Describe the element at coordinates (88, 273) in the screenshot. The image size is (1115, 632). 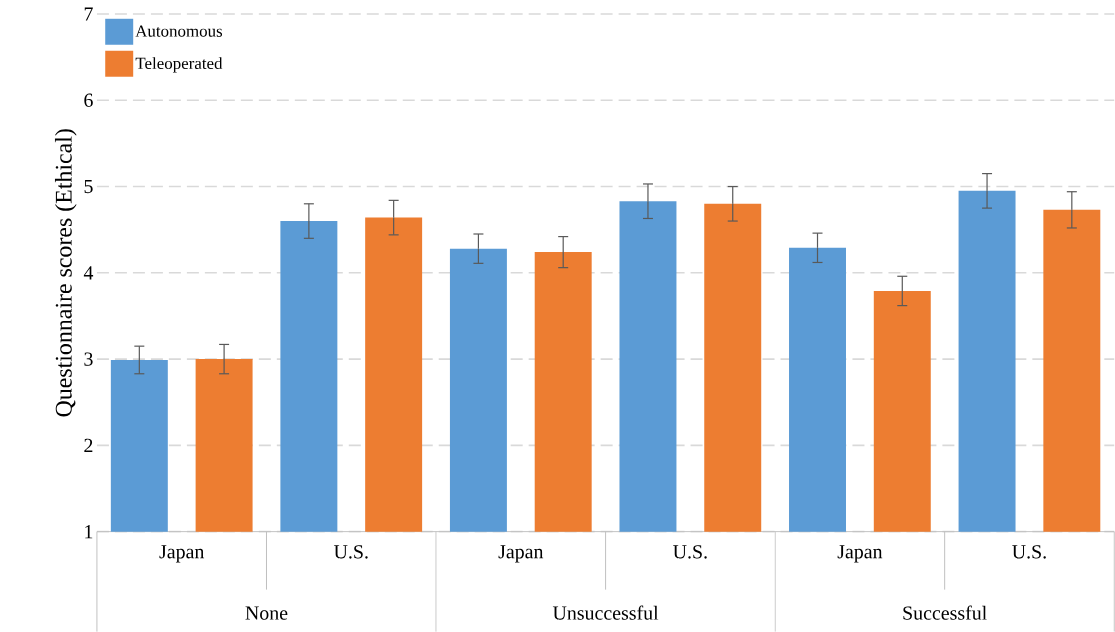
I see `y-tick-label: 4` at that location.